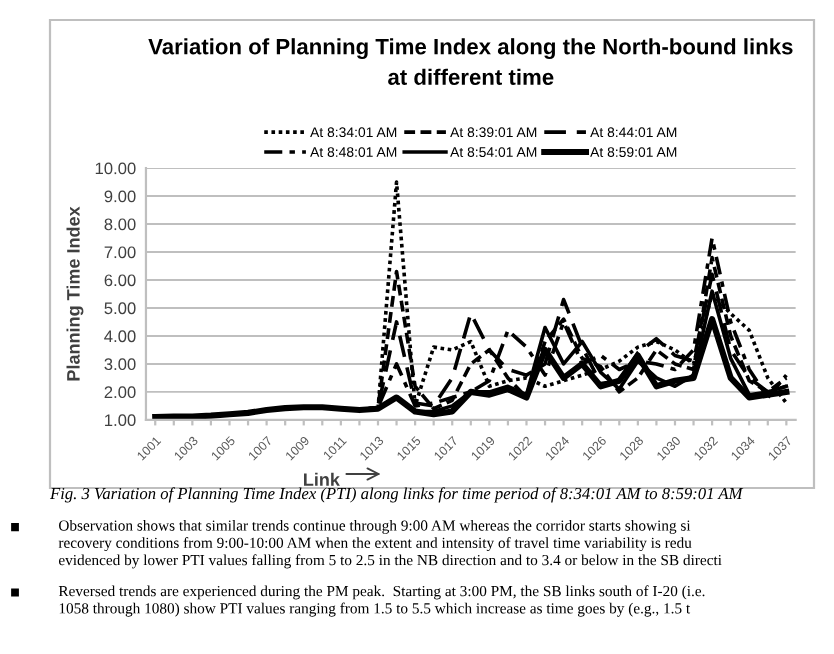 The width and height of the screenshot is (834, 654). What do you see at coordinates (120, 252) in the screenshot?
I see `y-tick-label: 7.00` at bounding box center [120, 252].